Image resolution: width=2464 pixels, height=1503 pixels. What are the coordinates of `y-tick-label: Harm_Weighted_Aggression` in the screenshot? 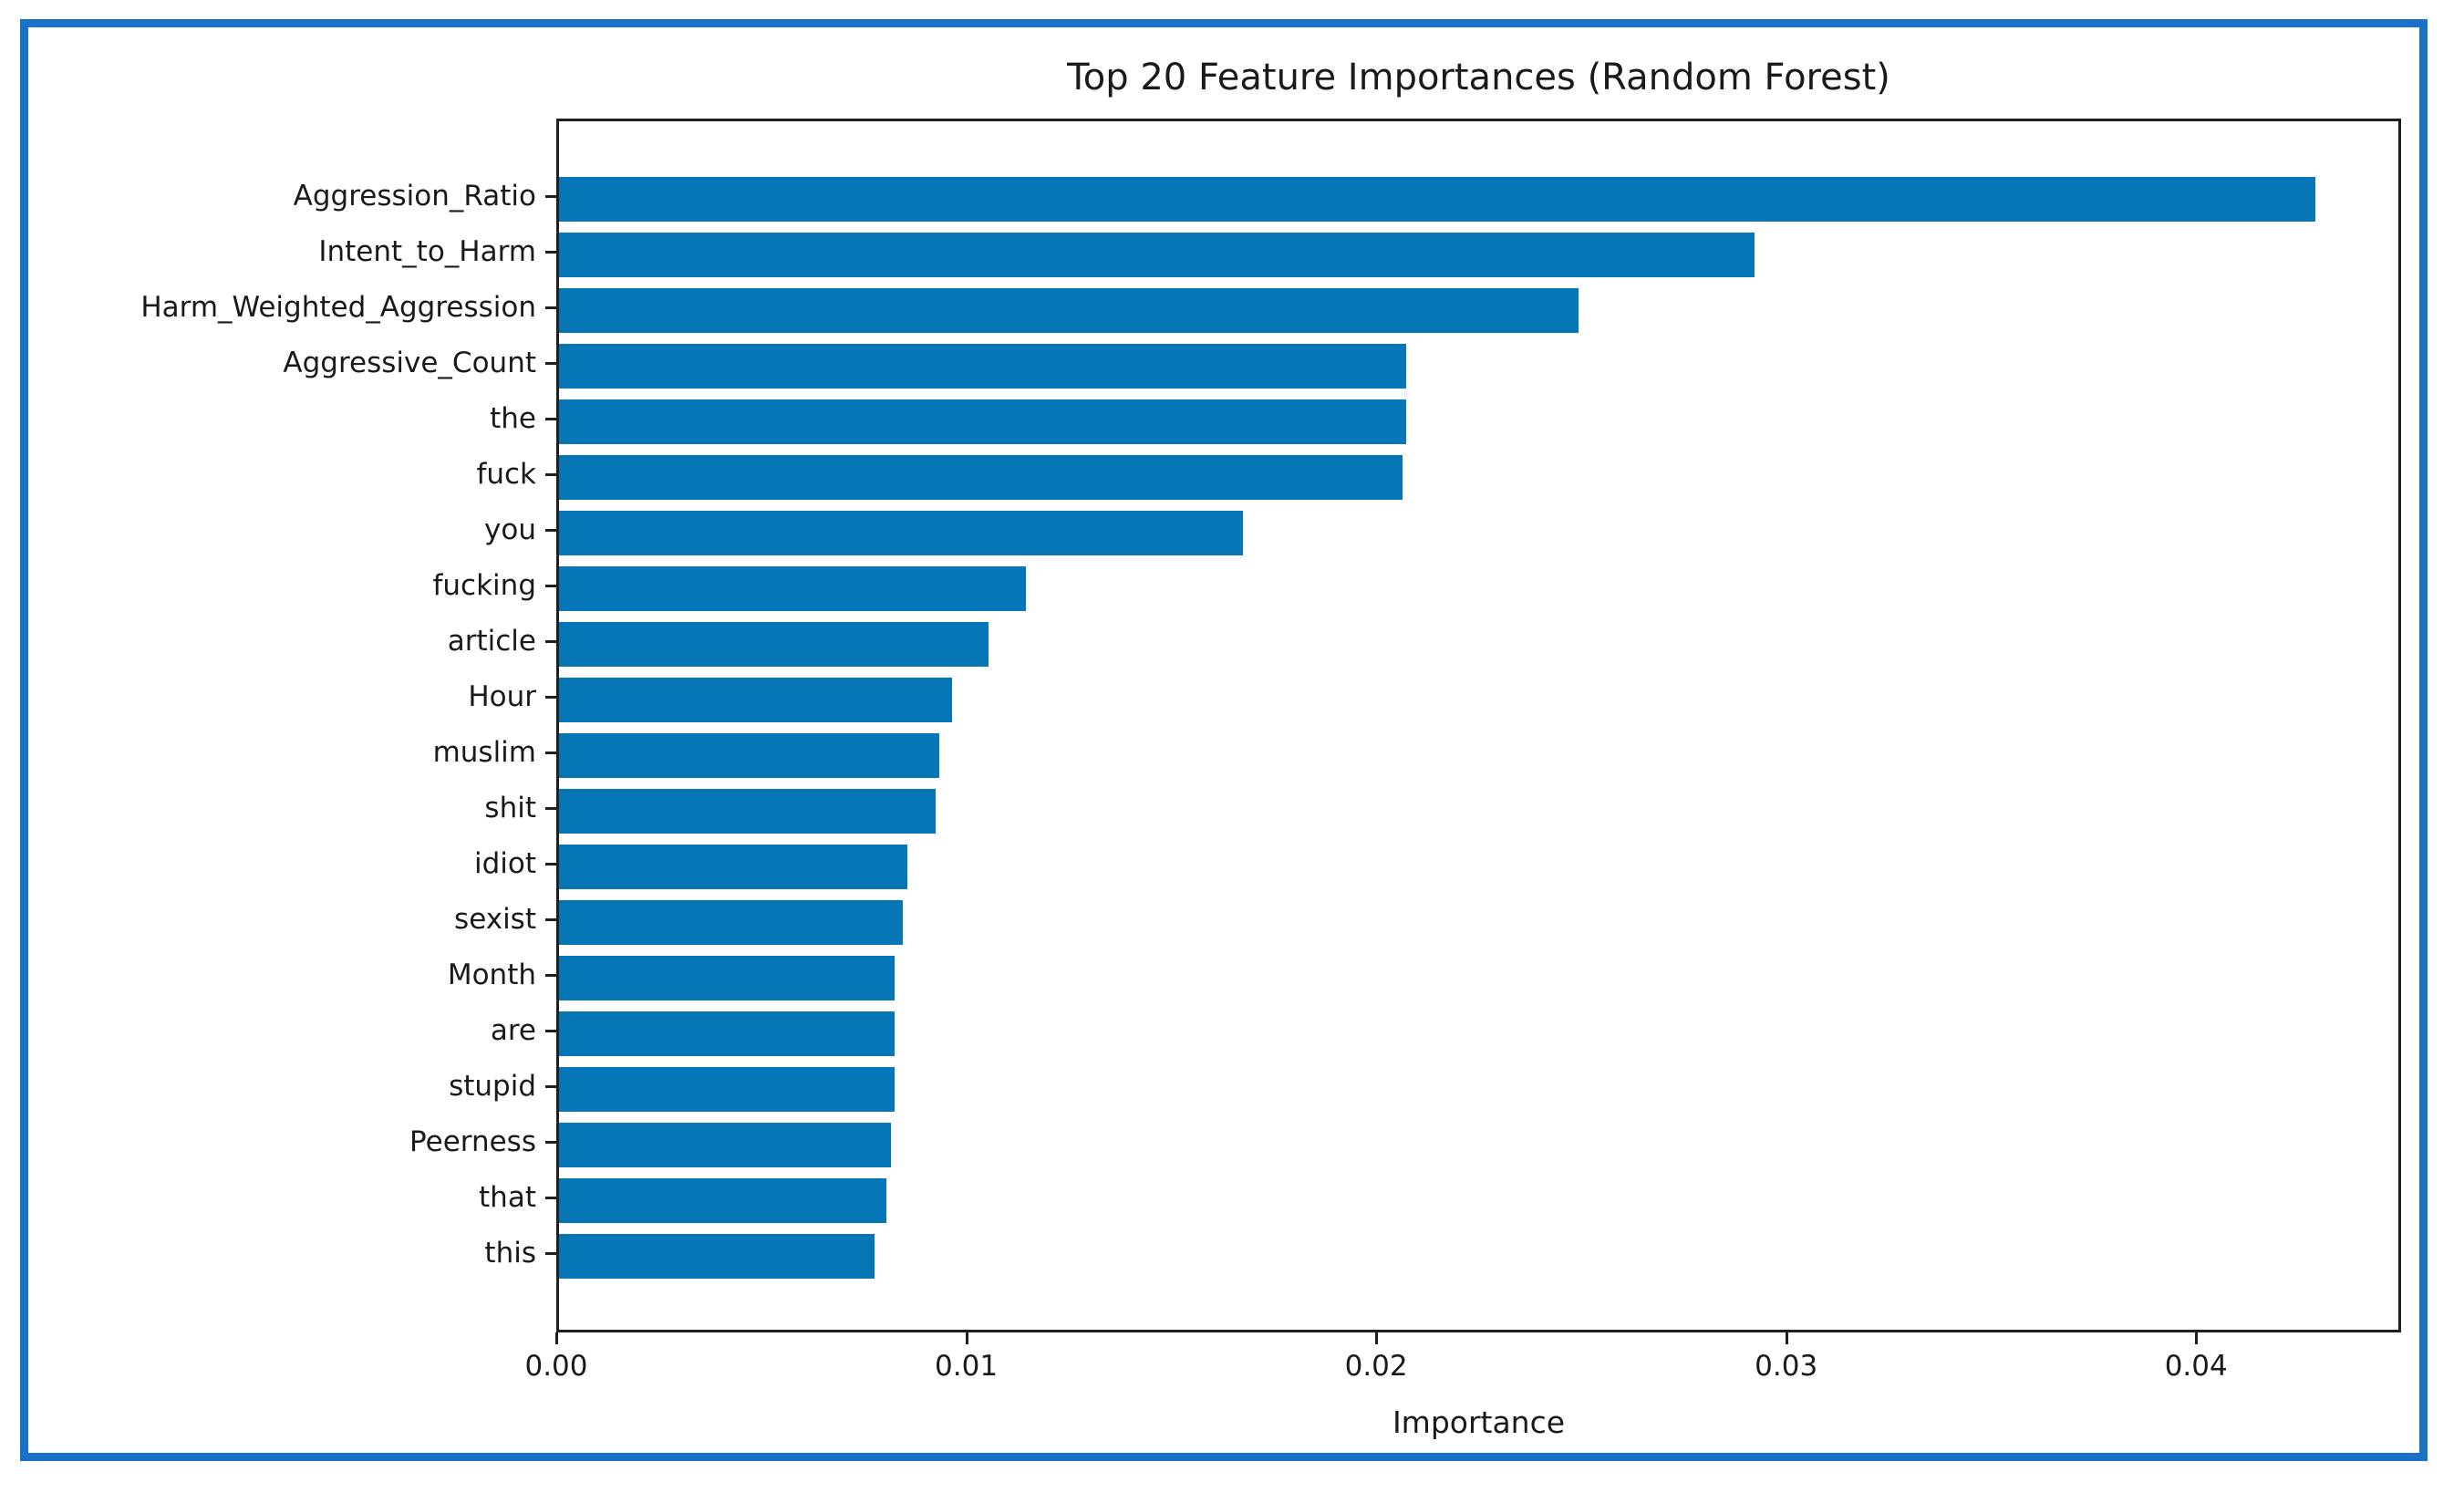 It's located at (338, 308).